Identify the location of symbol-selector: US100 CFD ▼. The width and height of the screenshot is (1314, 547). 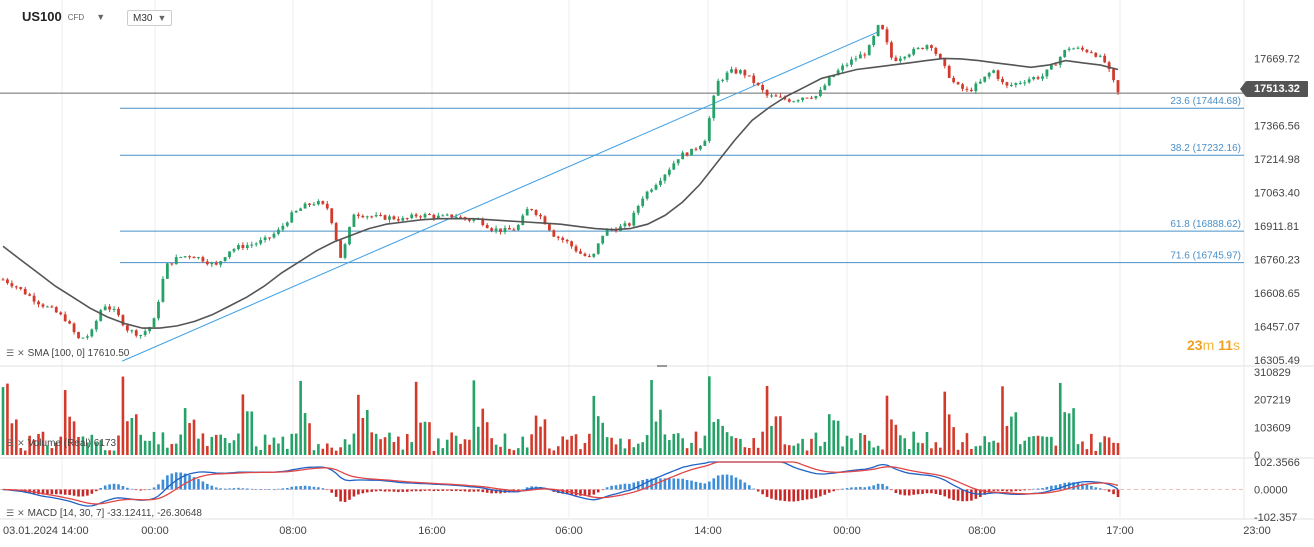
(63, 16).